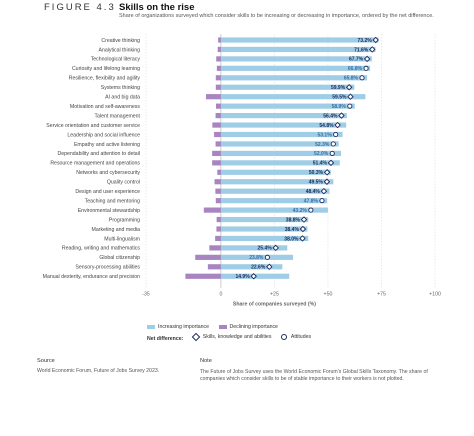  Describe the element at coordinates (313, 192) in the screenshot. I see `net-value-label: 48.4%` at that location.